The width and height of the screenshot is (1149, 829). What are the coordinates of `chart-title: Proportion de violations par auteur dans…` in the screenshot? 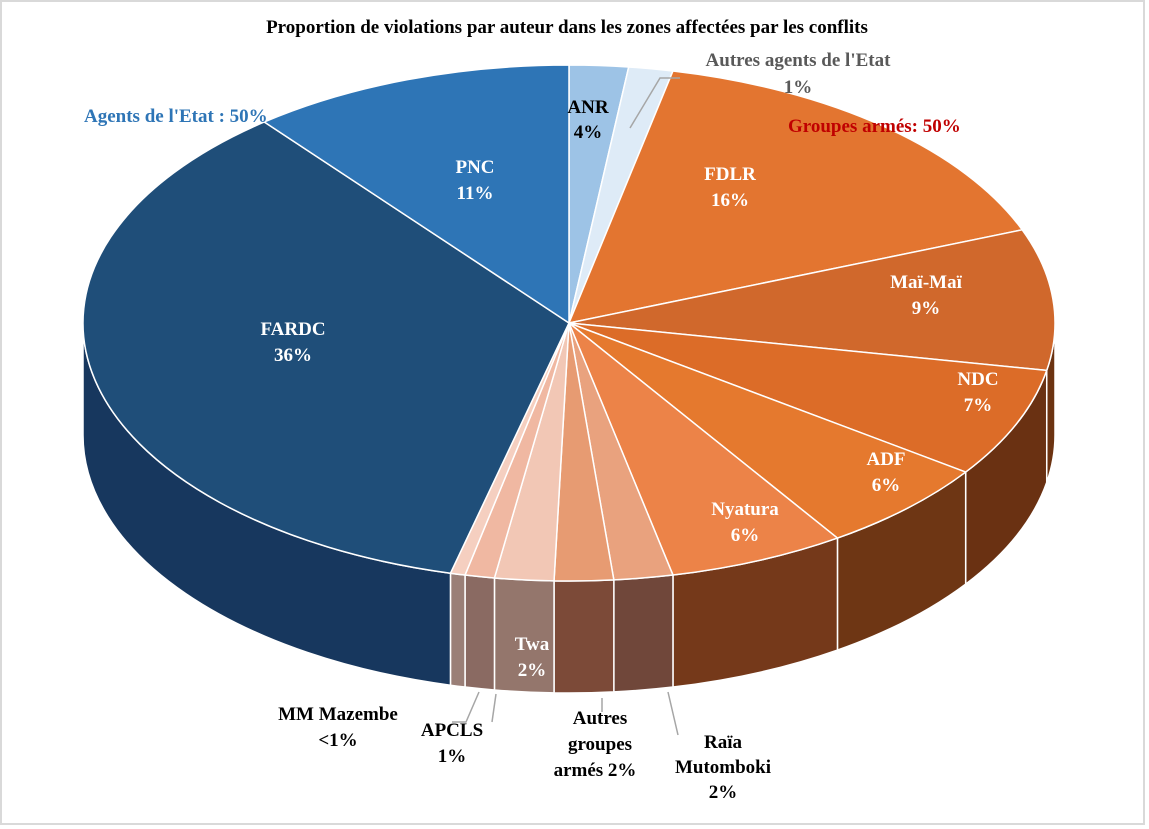 It's located at (567, 27).